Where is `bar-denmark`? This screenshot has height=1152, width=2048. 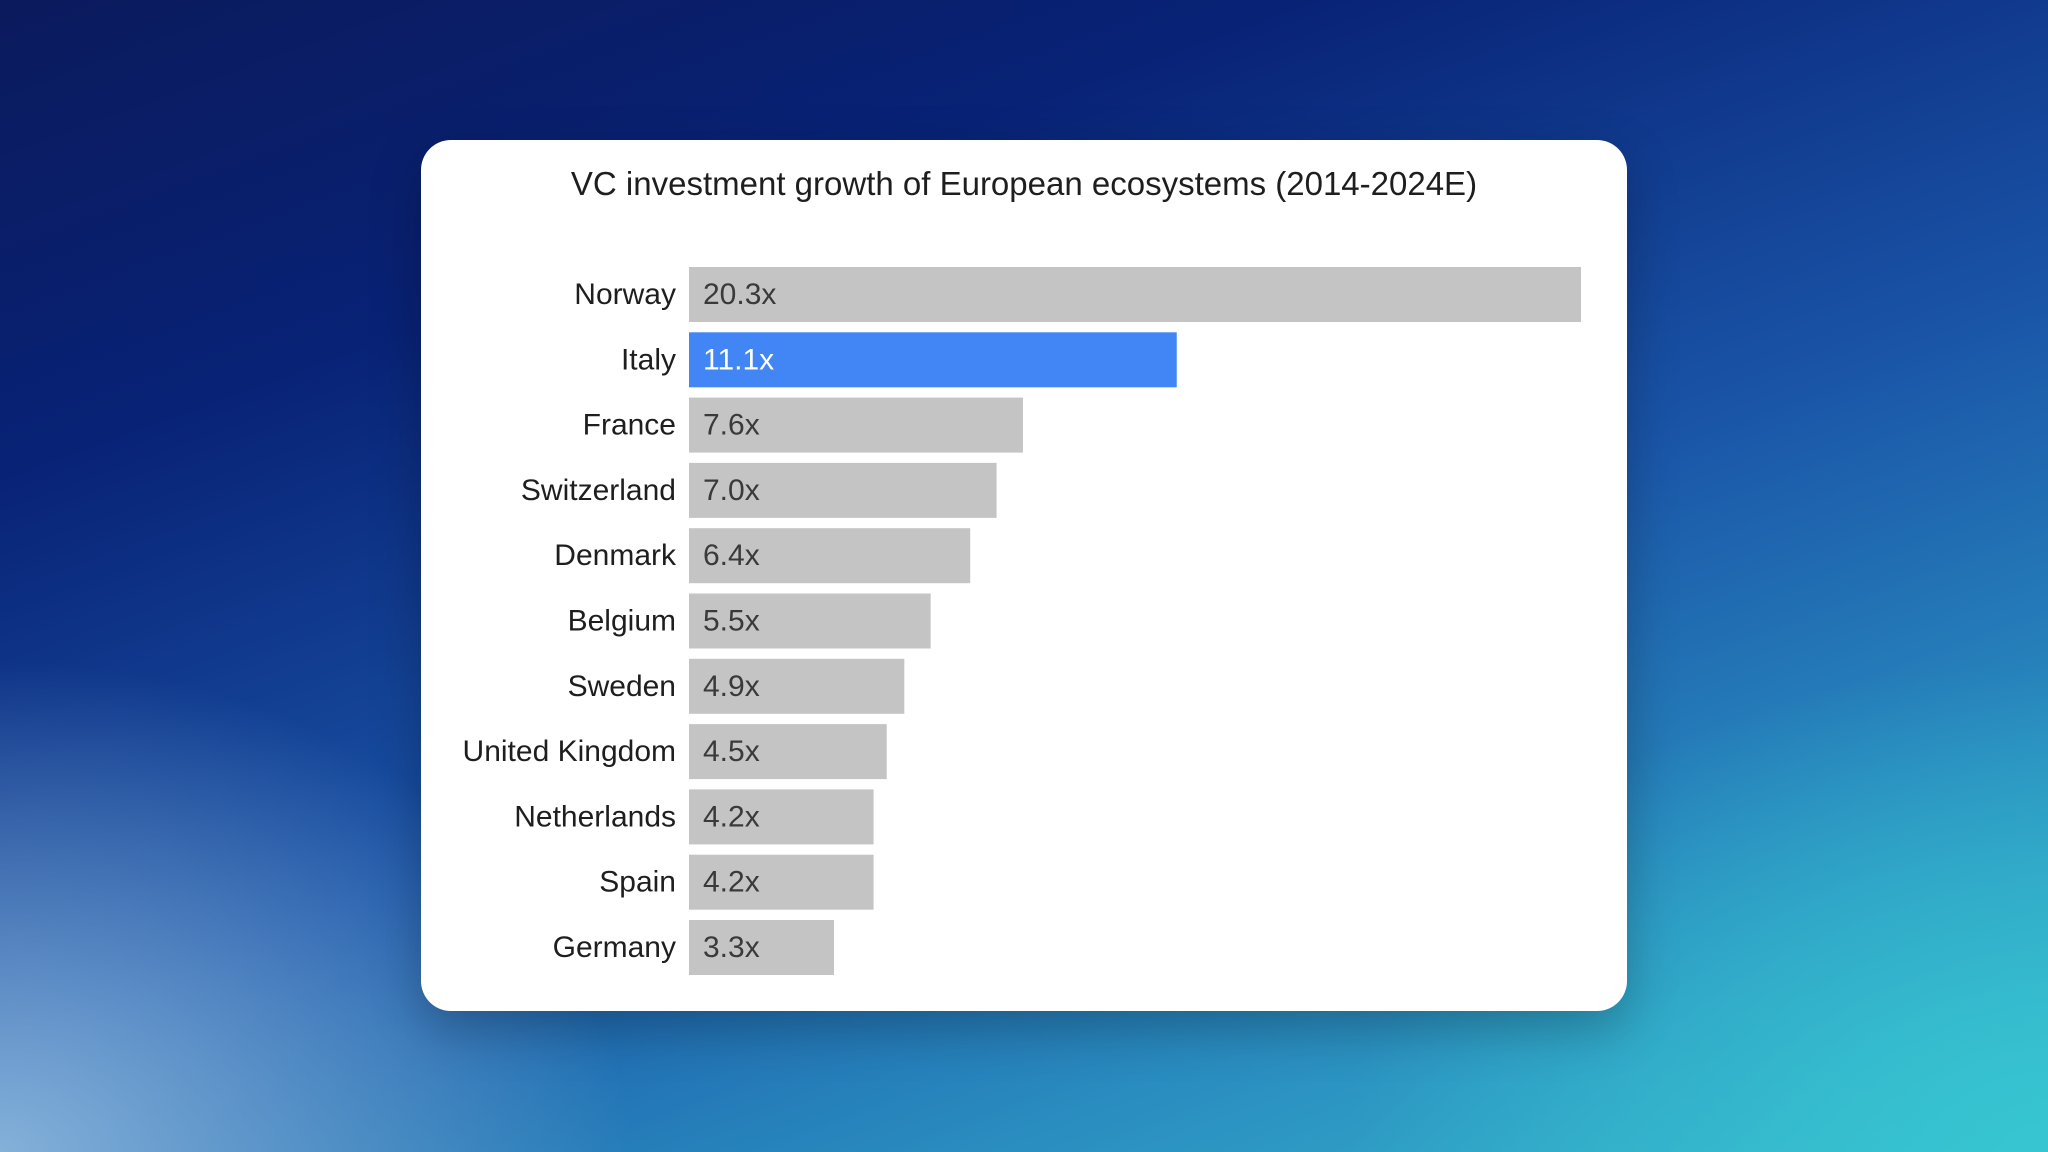 bar-denmark is located at coordinates (830, 556).